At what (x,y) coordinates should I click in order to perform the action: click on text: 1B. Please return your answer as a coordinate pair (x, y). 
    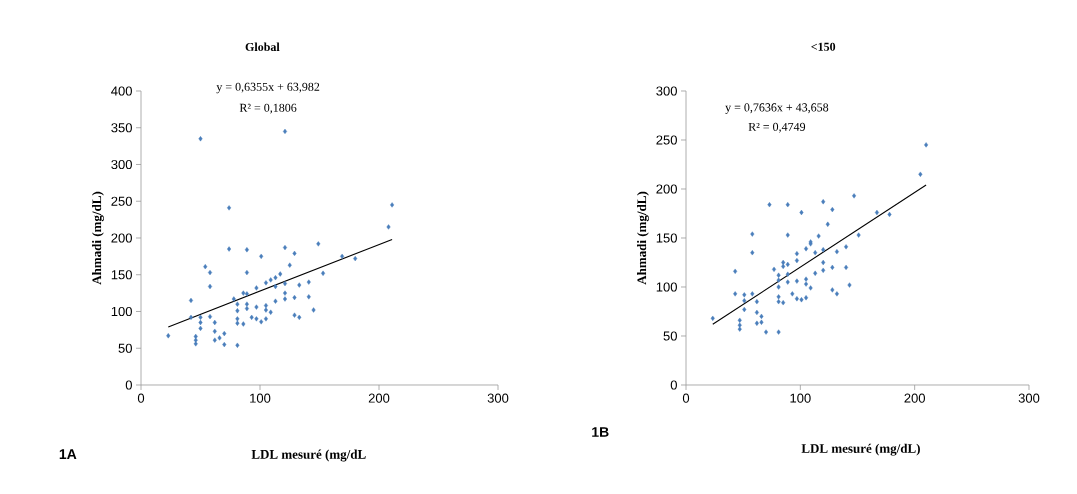
    Looking at the image, I should click on (600, 432).